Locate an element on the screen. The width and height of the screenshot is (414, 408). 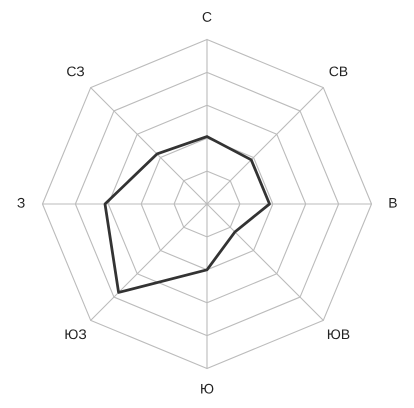
spoke-label: СЗ is located at coordinates (75, 71).